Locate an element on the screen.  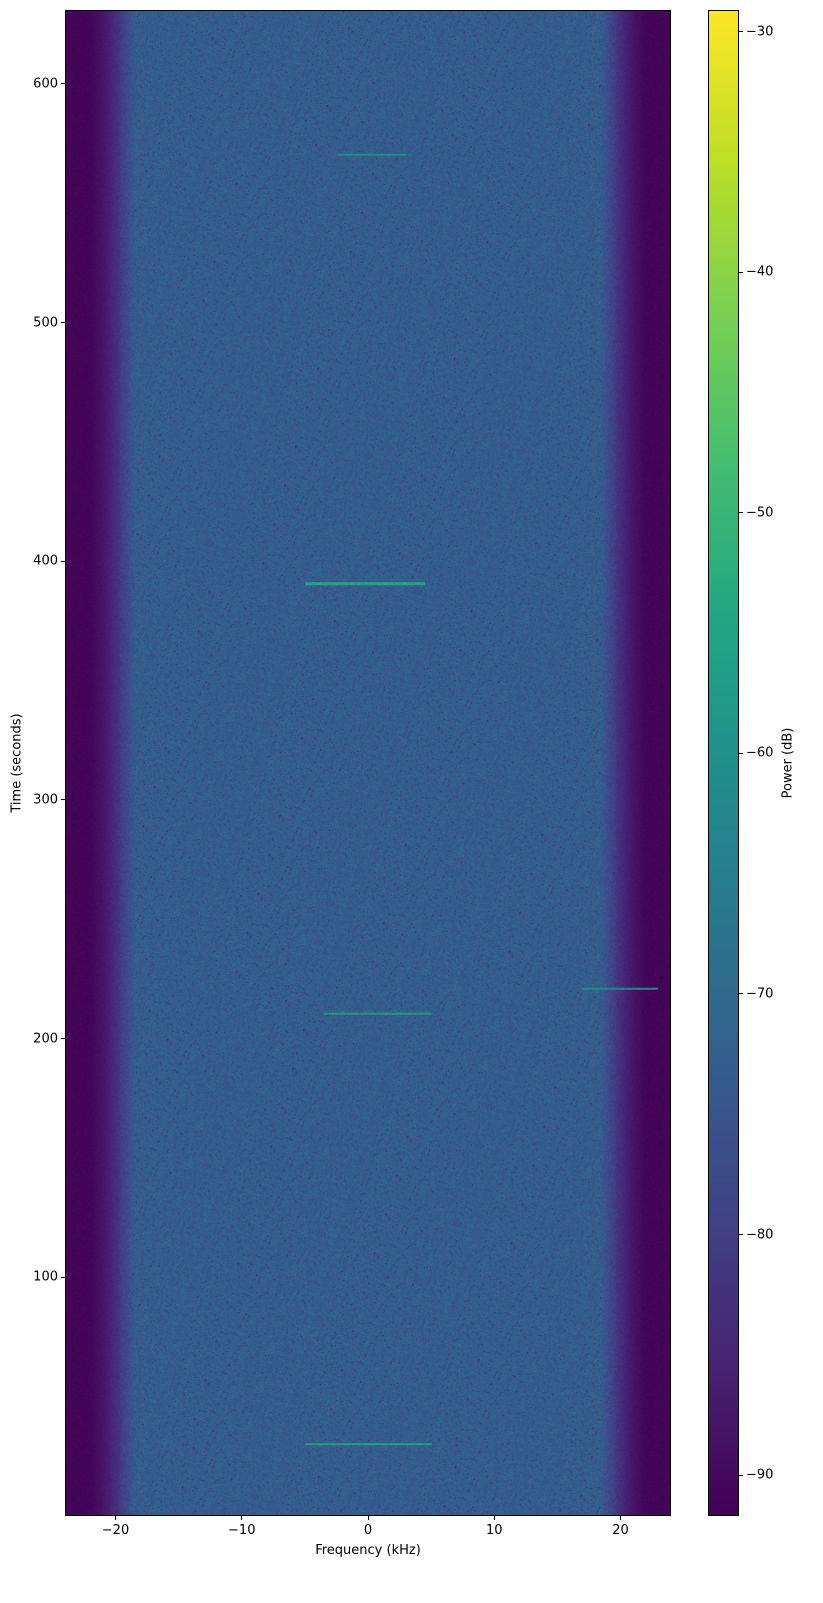
y-tick-label: 100 is located at coordinates (45, 1277).